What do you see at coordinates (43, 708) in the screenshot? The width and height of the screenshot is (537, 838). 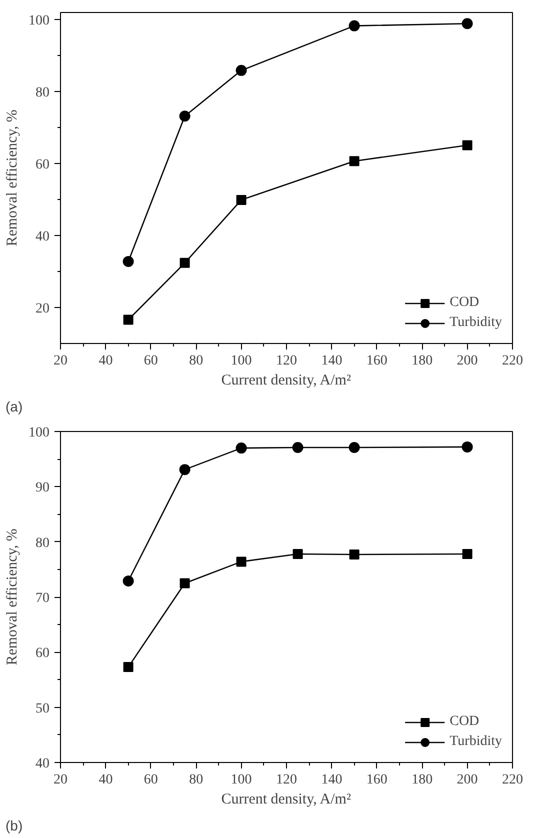 I see `y-tick-label: 50` at bounding box center [43, 708].